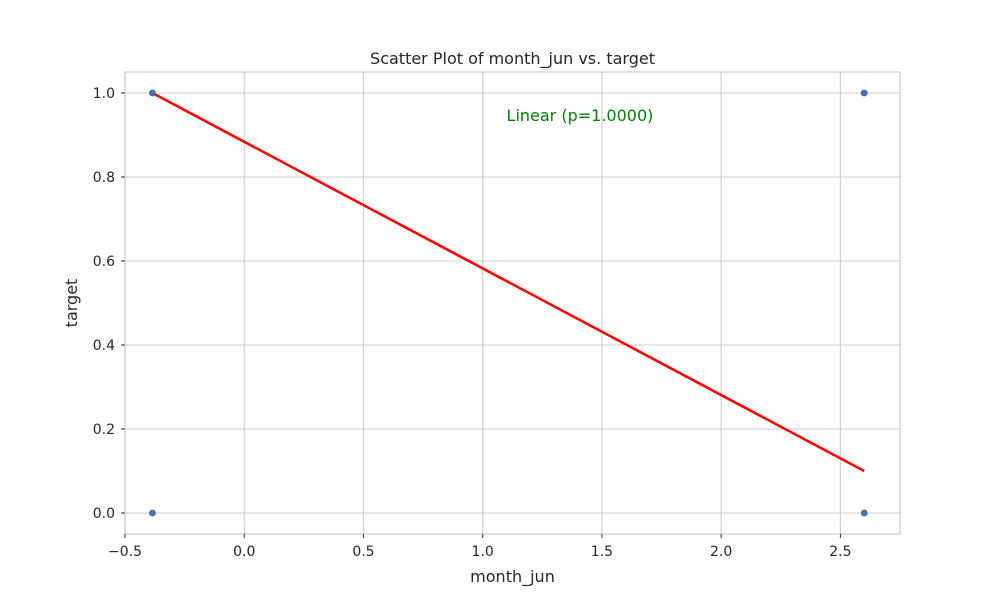  Describe the element at coordinates (104, 514) in the screenshot. I see `y-tick-label: 0.0` at that location.